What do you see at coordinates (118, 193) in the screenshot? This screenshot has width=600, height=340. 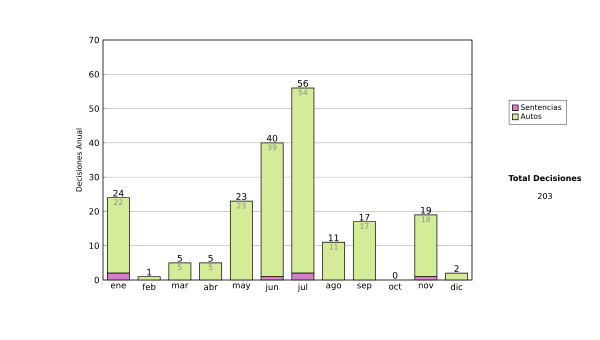 I see `total-label: 24` at bounding box center [118, 193].